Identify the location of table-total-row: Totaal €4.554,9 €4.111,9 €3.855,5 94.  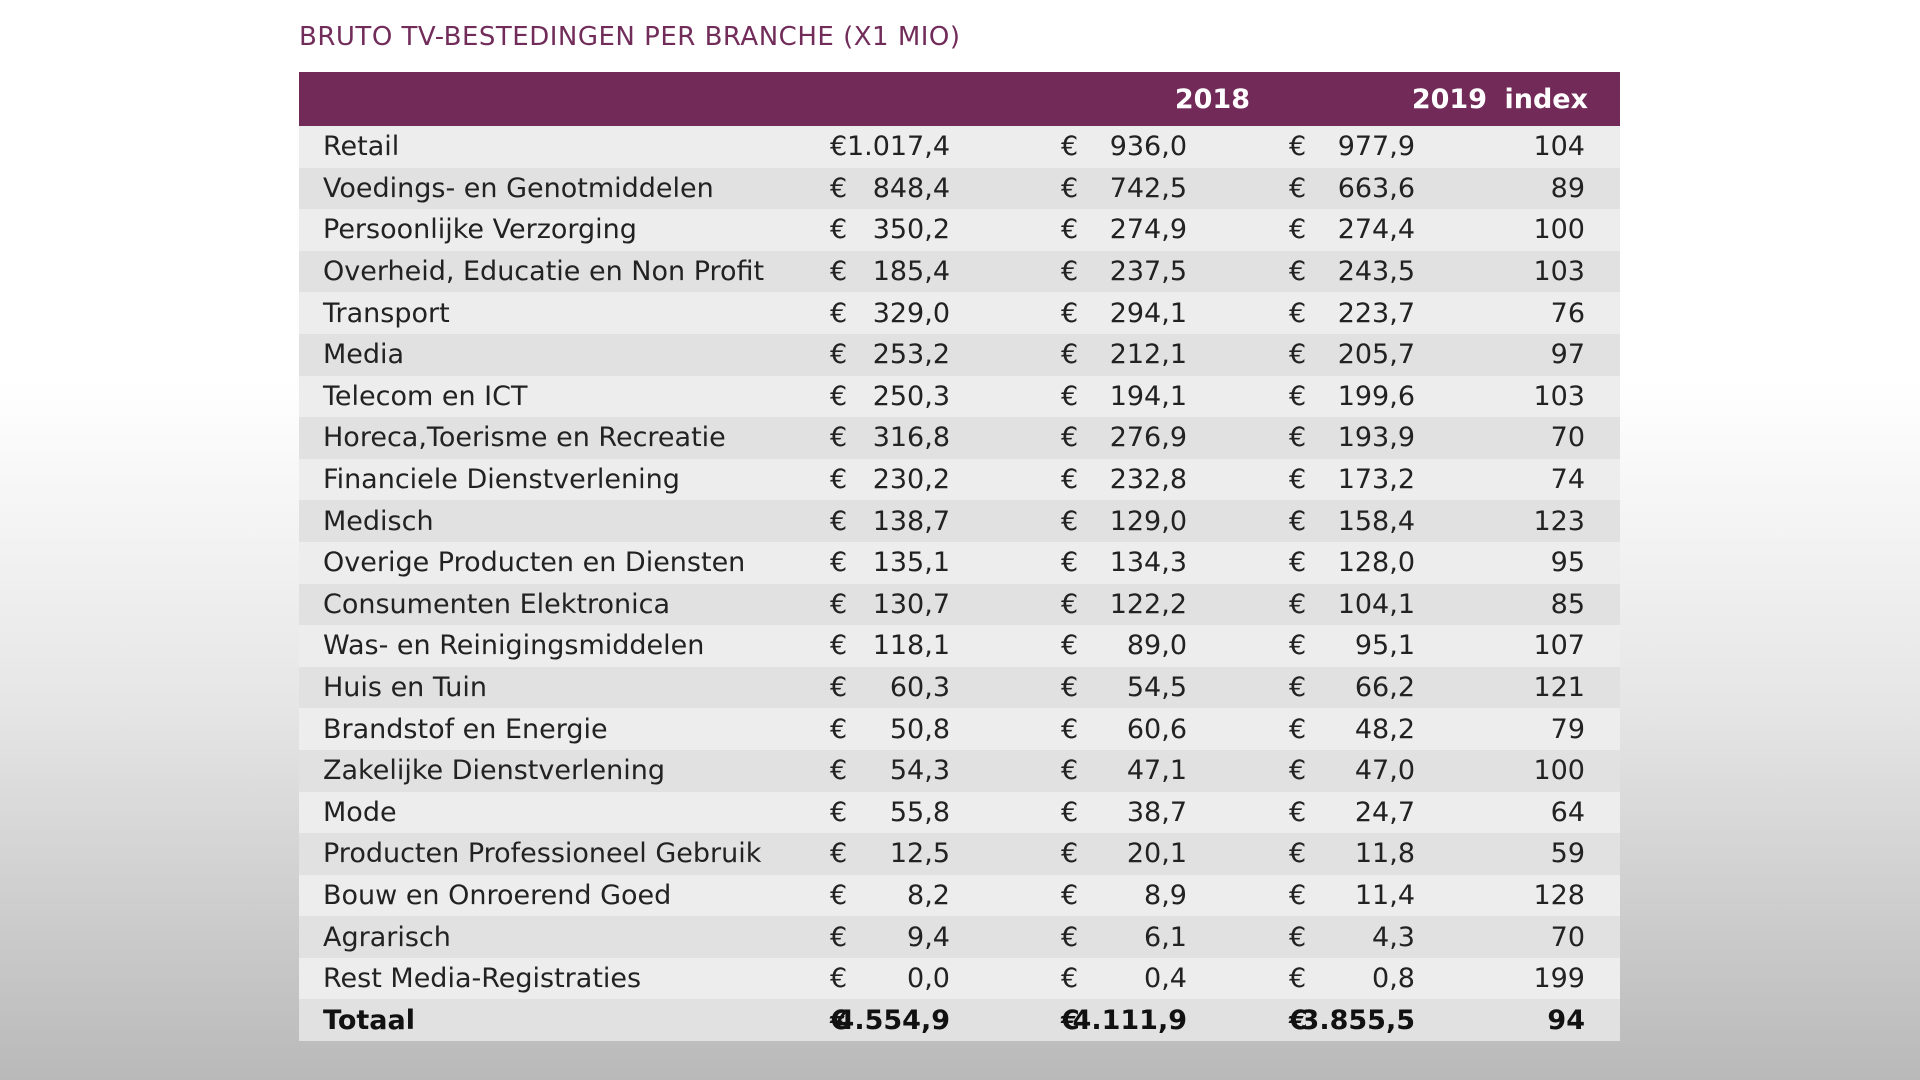
(959, 1020).